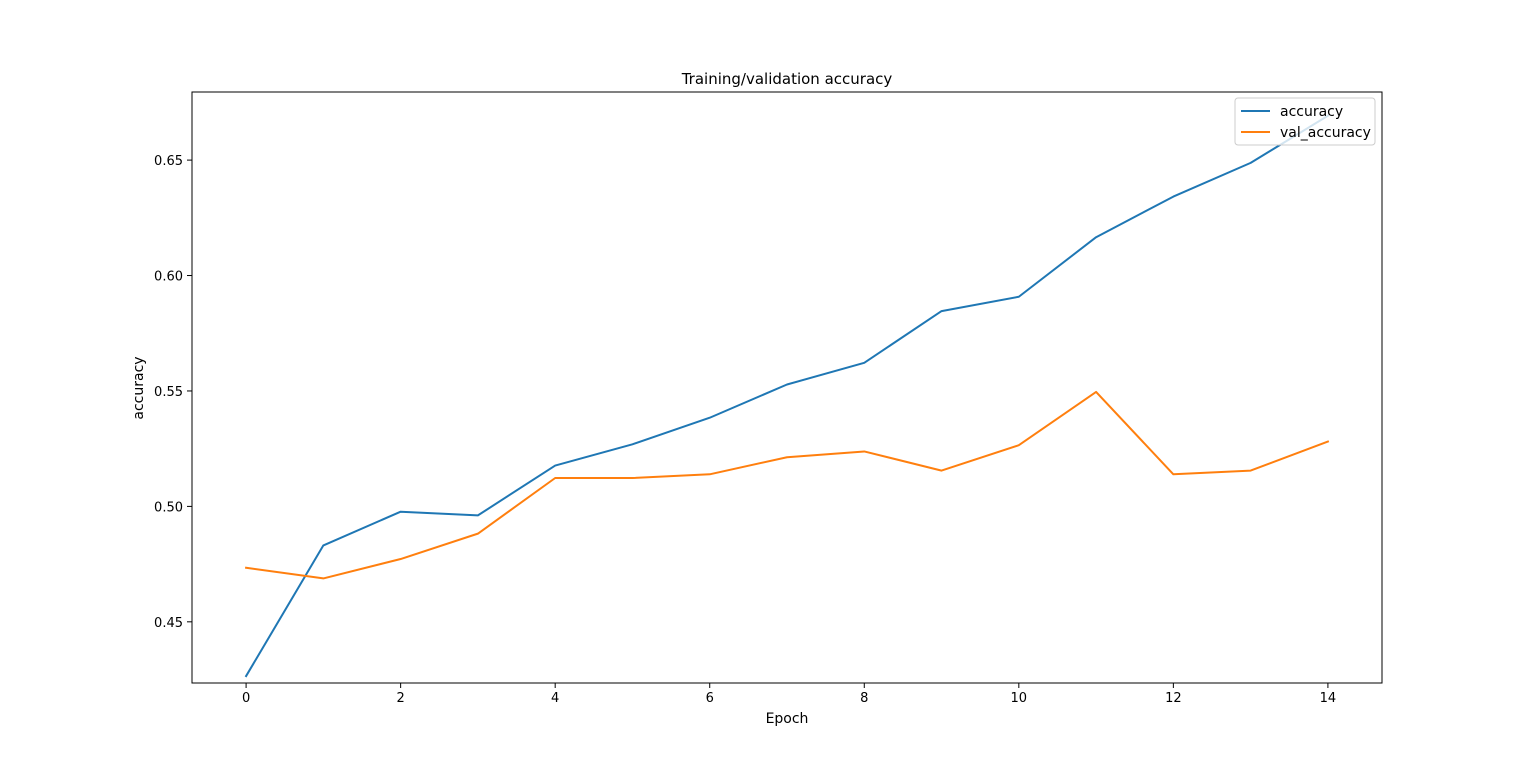 The image size is (1536, 771). I want to click on x-tick-label: 14, so click(1328, 698).